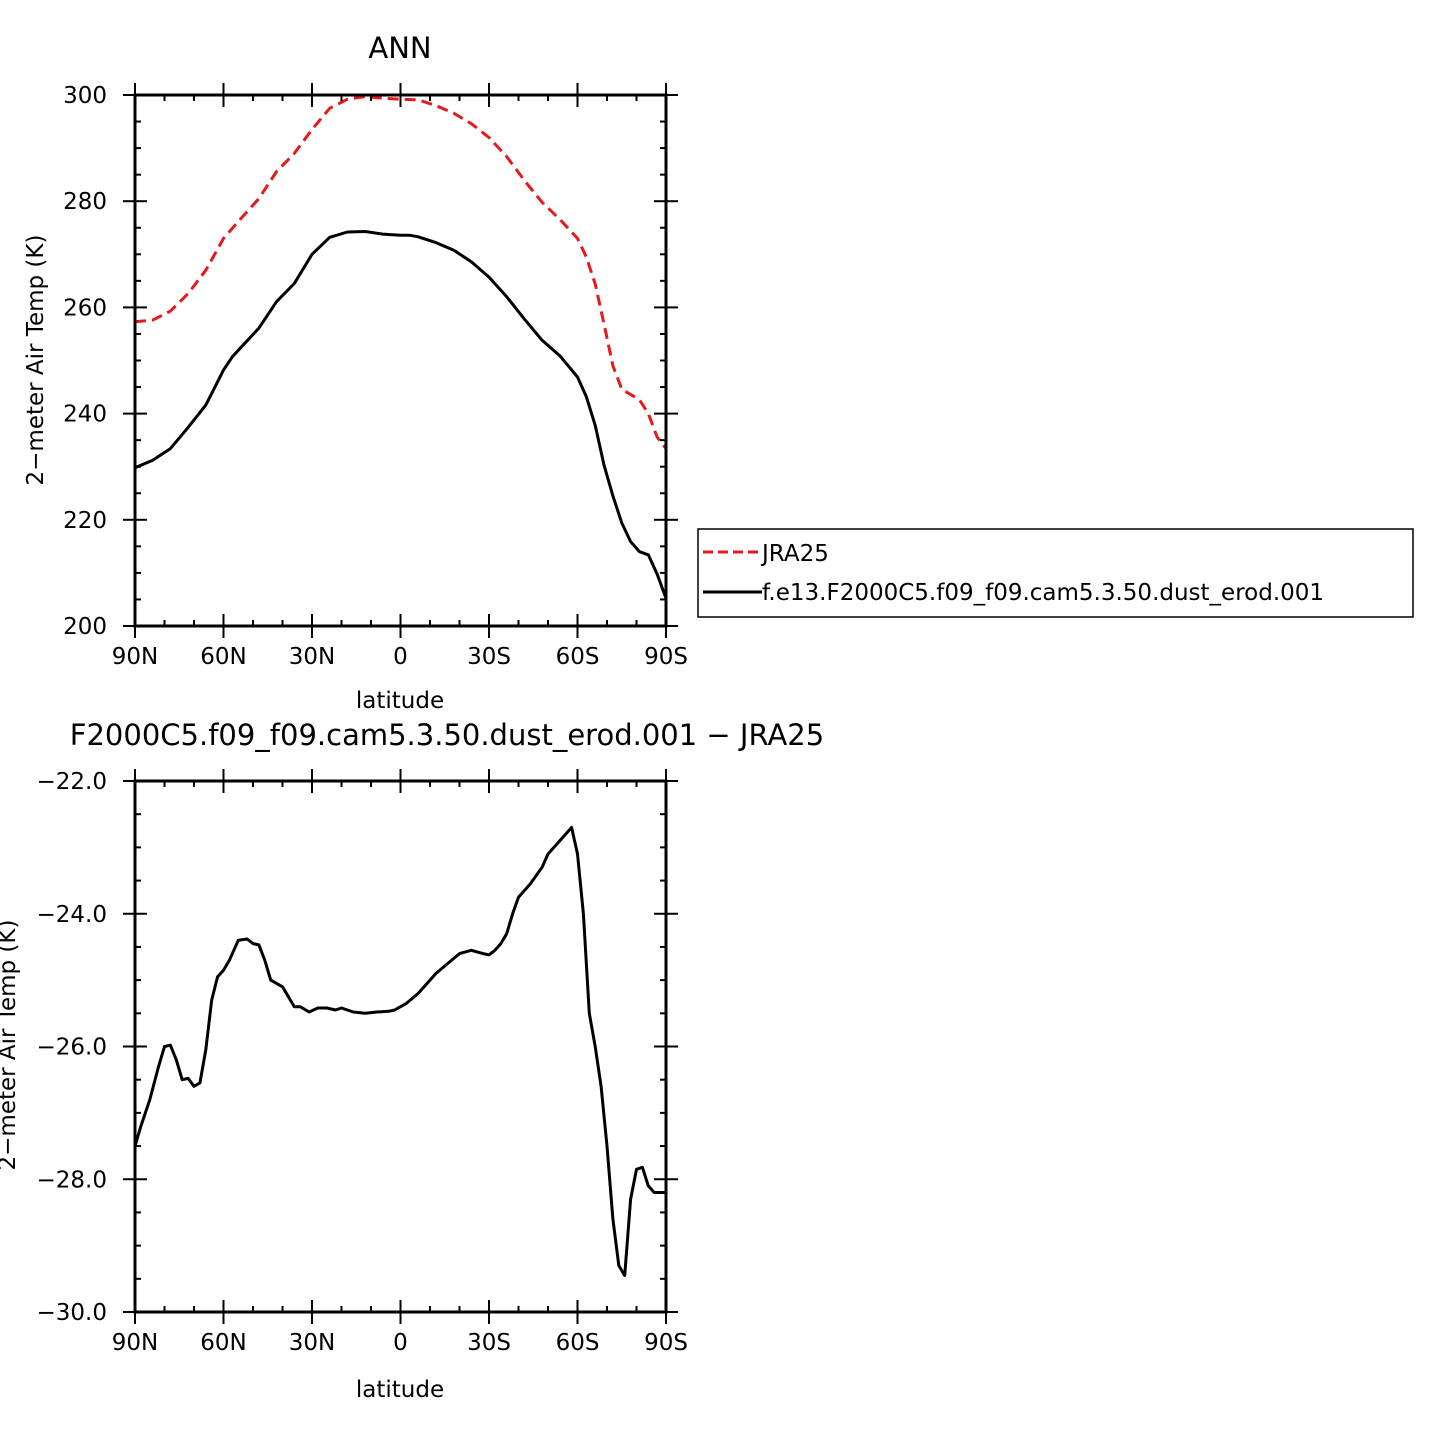 This screenshot has width=1433, height=1435. Describe the element at coordinates (85, 202) in the screenshot. I see `top-ytick-label: 280` at that location.